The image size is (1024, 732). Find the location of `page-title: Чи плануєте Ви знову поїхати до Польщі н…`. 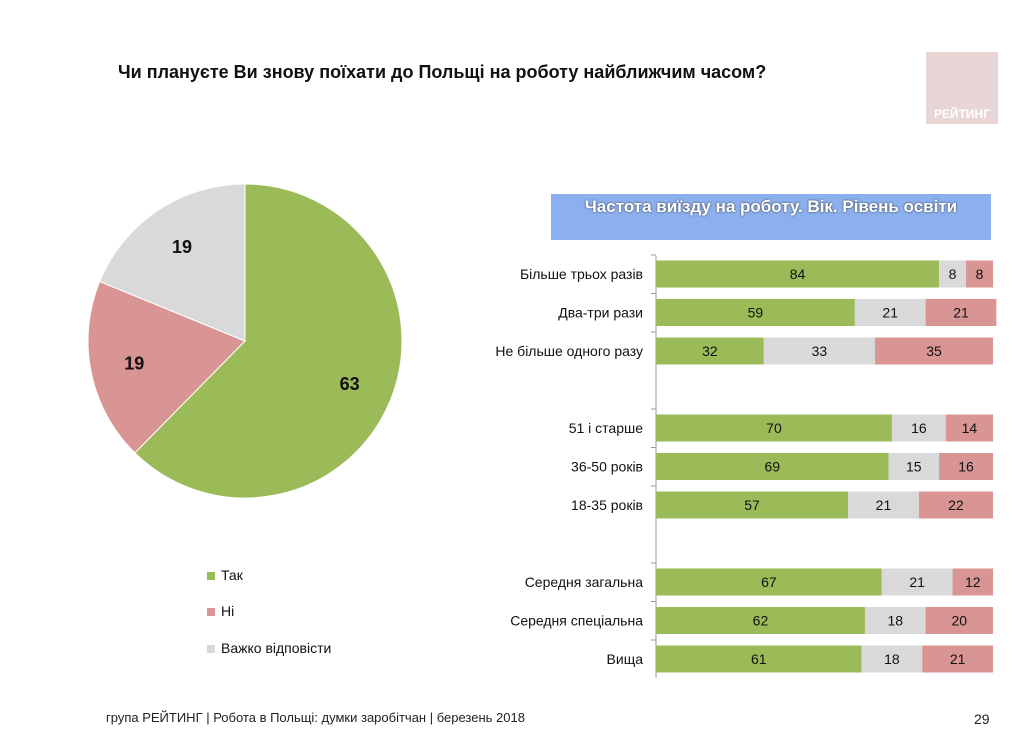

page-title: Чи плануєте Ви знову поїхати до Польщі н… is located at coordinates (442, 72).